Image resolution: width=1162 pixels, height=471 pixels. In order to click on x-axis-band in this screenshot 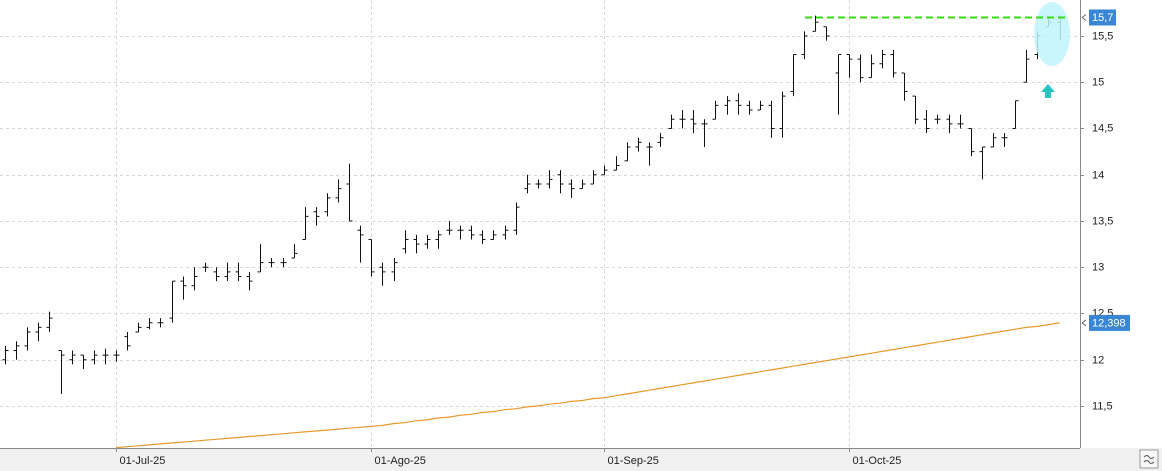, I will do `click(581, 459)`.